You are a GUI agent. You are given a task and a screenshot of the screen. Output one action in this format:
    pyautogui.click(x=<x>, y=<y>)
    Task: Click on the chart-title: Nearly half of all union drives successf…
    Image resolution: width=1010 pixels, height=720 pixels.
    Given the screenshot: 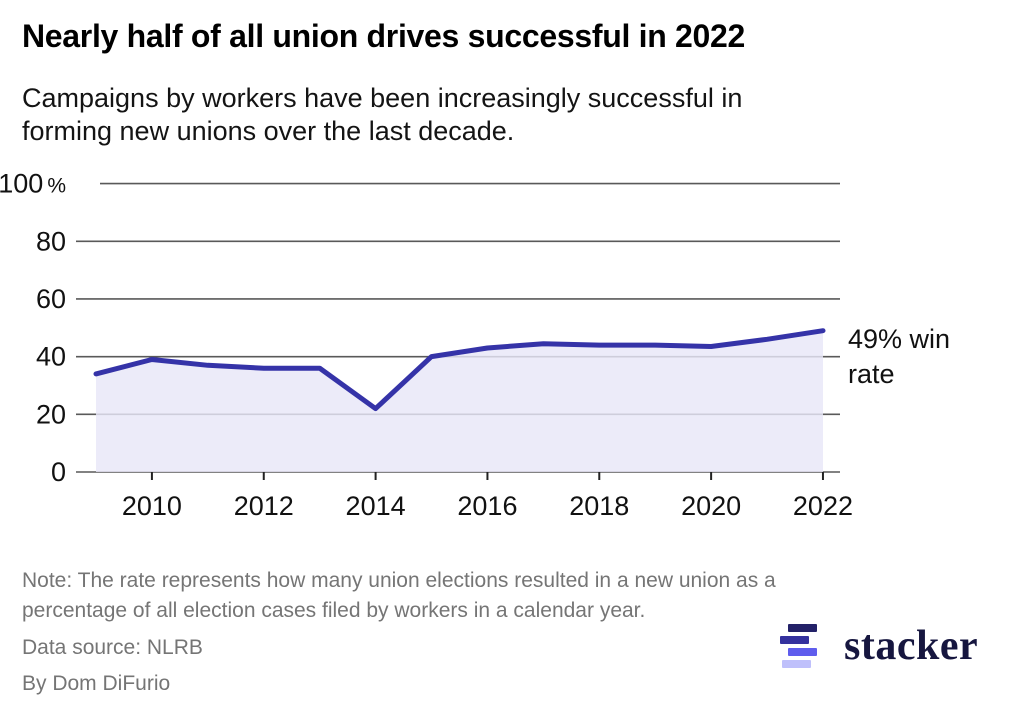 What is the action you would take?
    pyautogui.click(x=384, y=36)
    